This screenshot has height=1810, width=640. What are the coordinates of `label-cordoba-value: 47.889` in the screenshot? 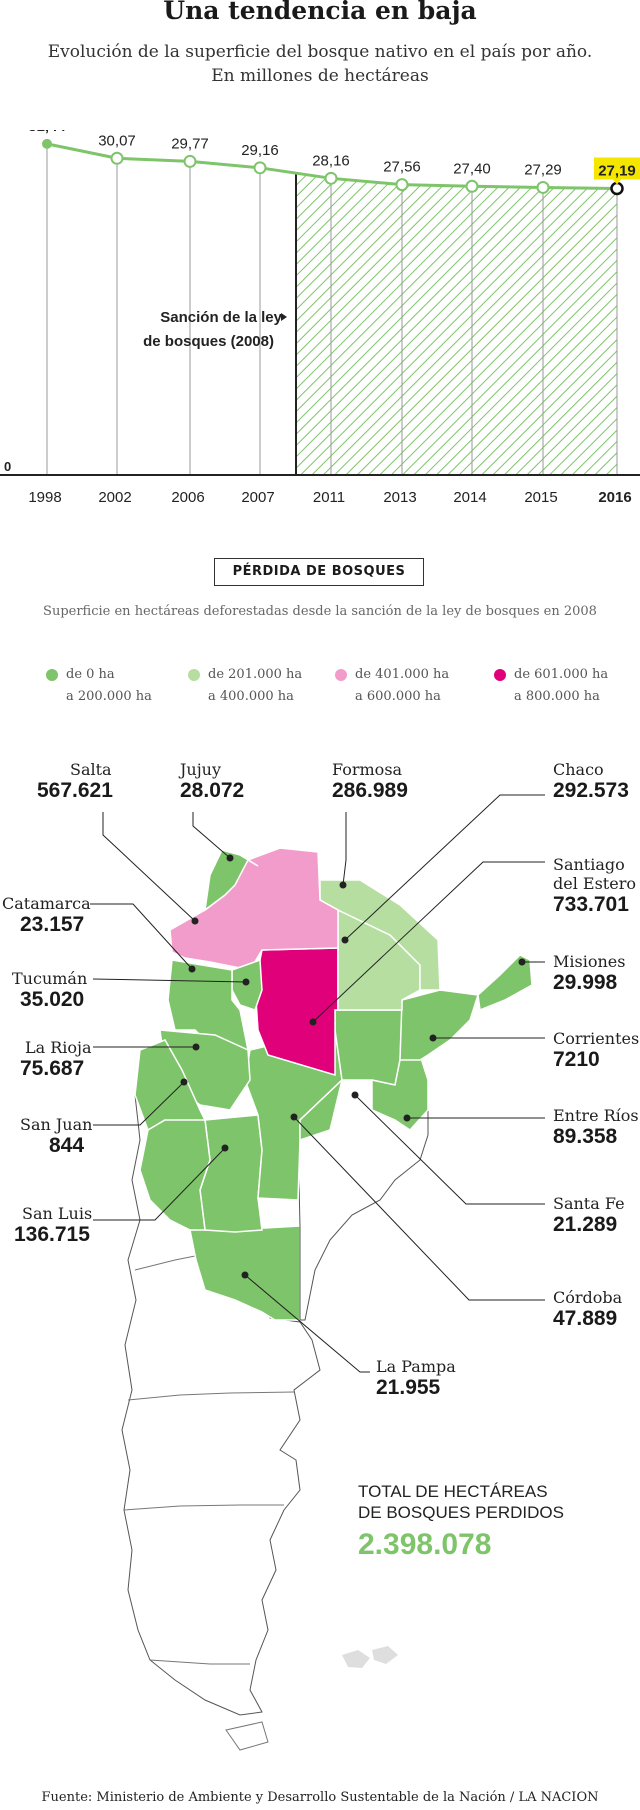 It's located at (585, 1318).